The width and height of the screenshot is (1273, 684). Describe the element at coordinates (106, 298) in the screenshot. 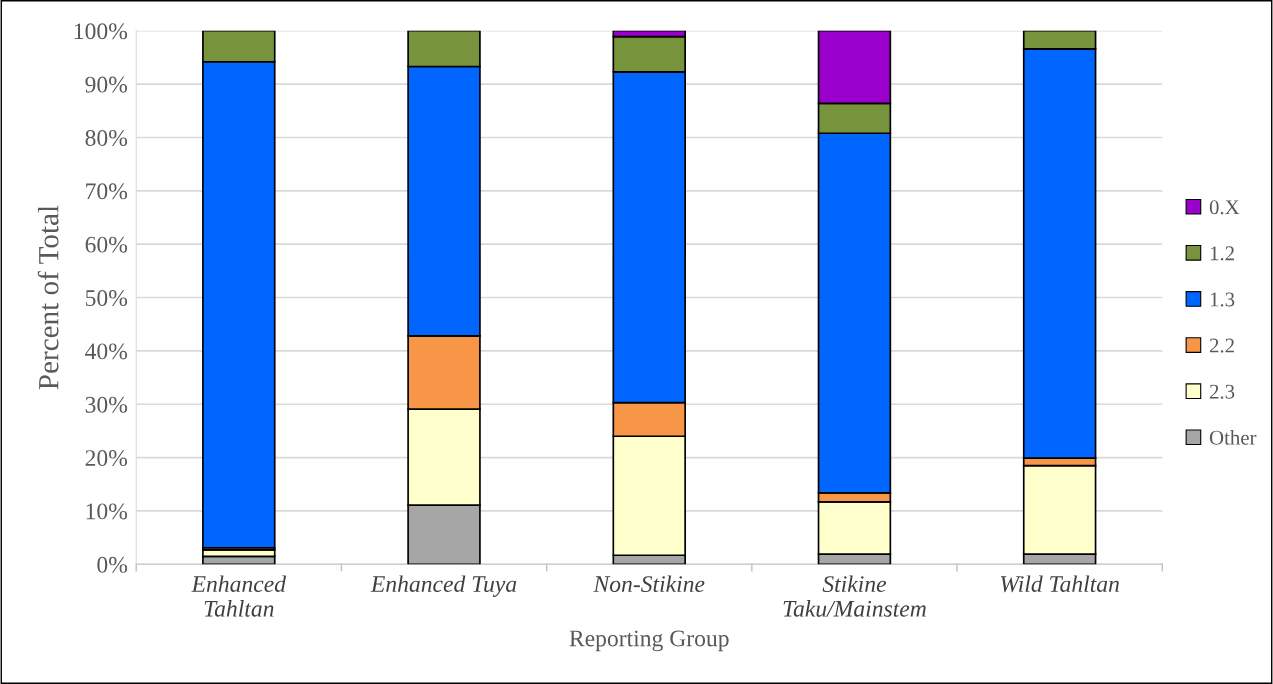

I see `y-tick-label: 50%` at that location.